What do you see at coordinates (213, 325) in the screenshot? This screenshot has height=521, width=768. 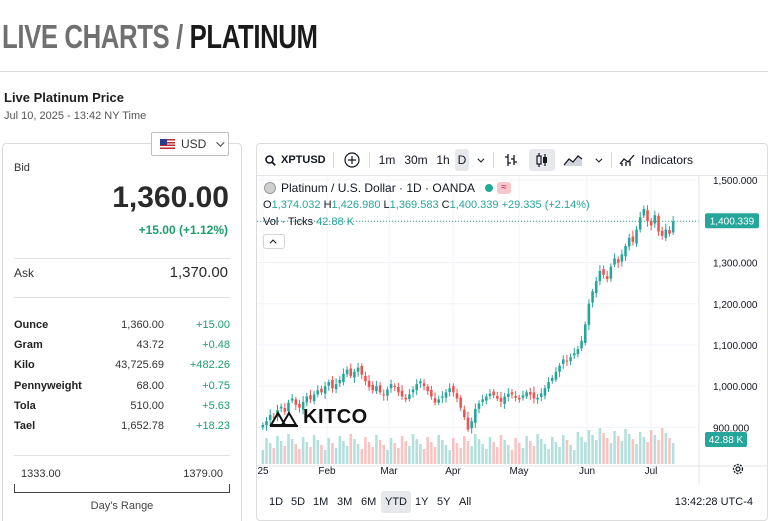 I see `unit-change: +15.00` at bounding box center [213, 325].